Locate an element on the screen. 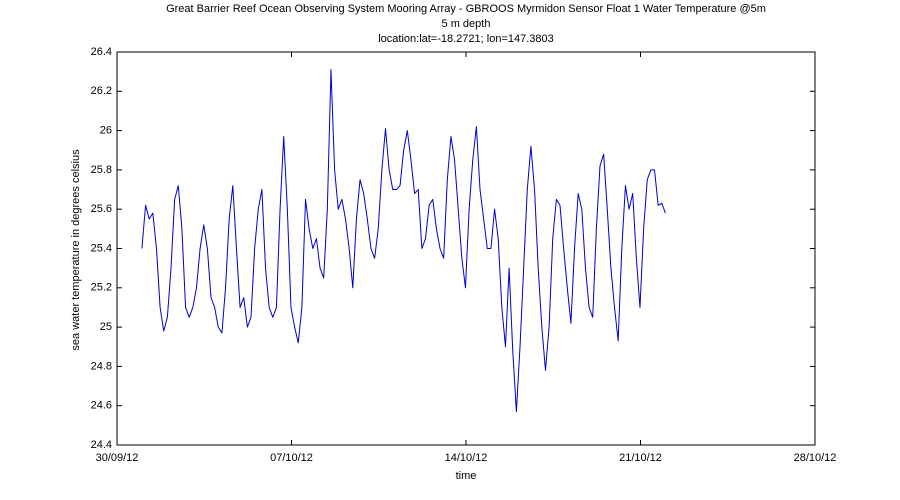 Image resolution: width=900 pixels, height=500 pixels. x-tick-label: 28/10/12 is located at coordinates (815, 458).